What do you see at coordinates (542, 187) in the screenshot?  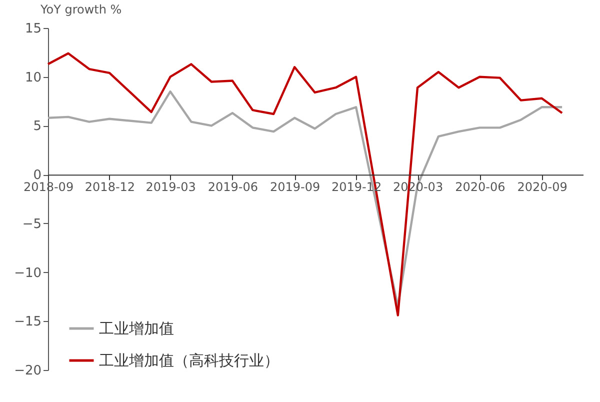 I see `x-tick-label: 2020-09` at bounding box center [542, 187].